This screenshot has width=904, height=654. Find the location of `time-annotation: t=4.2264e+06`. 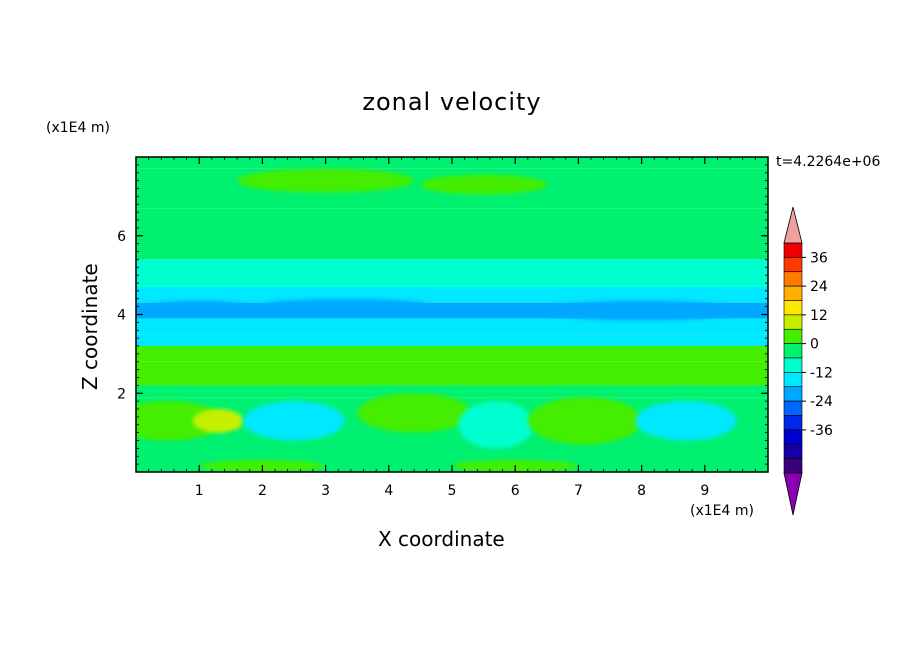

time-annotation: t=4.2264e+06 is located at coordinates (828, 162).